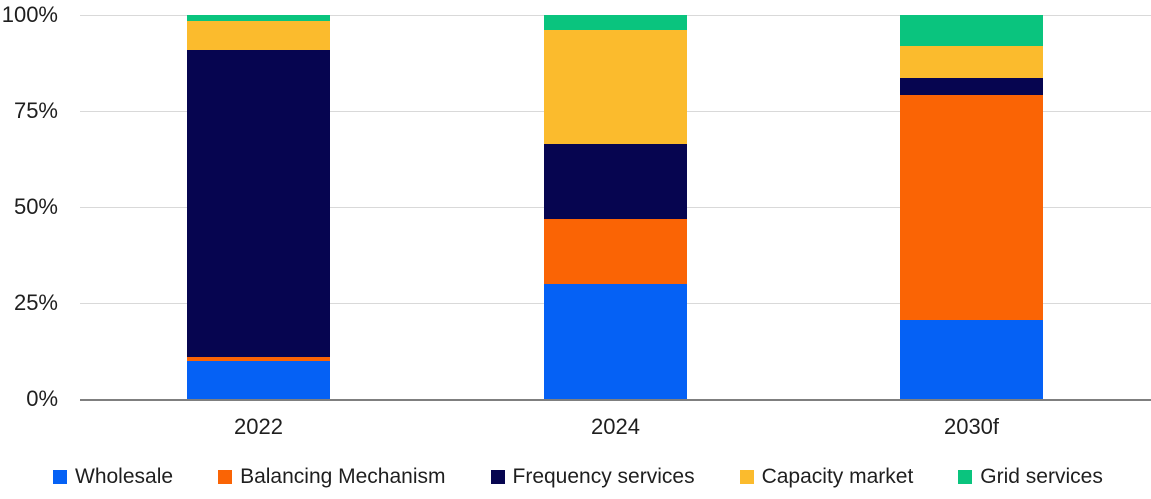 The width and height of the screenshot is (1151, 499). Describe the element at coordinates (615, 341) in the screenshot. I see `bar-segment-2024-wholesale` at that location.